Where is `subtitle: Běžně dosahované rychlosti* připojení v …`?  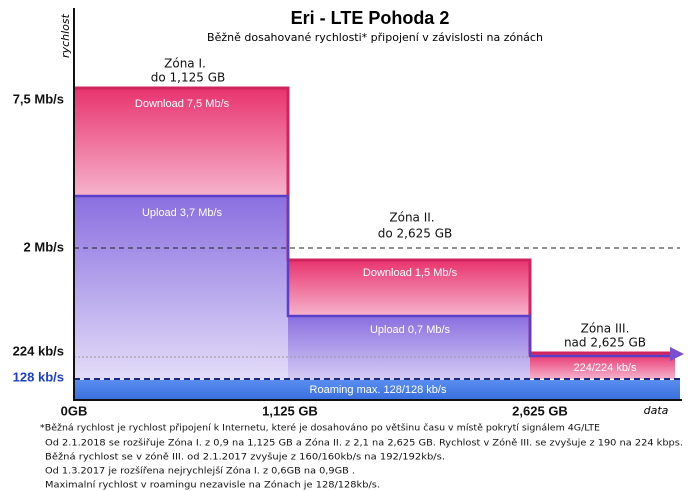
subtitle: Běžně dosahované rychlosti* připojení v … is located at coordinates (375, 37).